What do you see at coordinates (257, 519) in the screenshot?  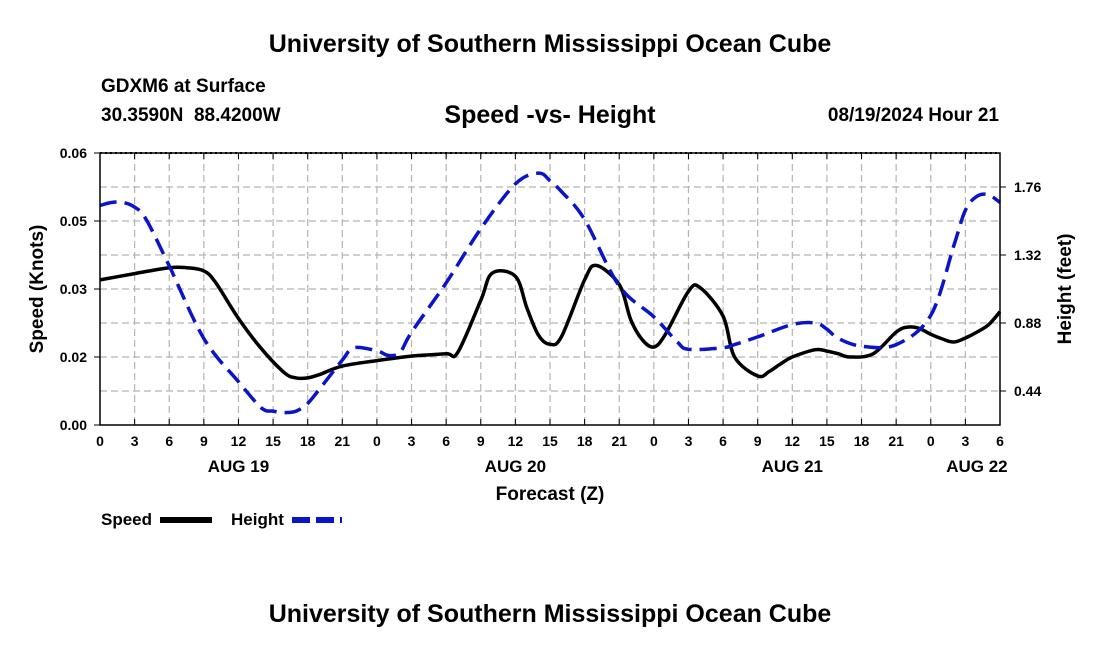 I see `legend-height-label: Height` at bounding box center [257, 519].